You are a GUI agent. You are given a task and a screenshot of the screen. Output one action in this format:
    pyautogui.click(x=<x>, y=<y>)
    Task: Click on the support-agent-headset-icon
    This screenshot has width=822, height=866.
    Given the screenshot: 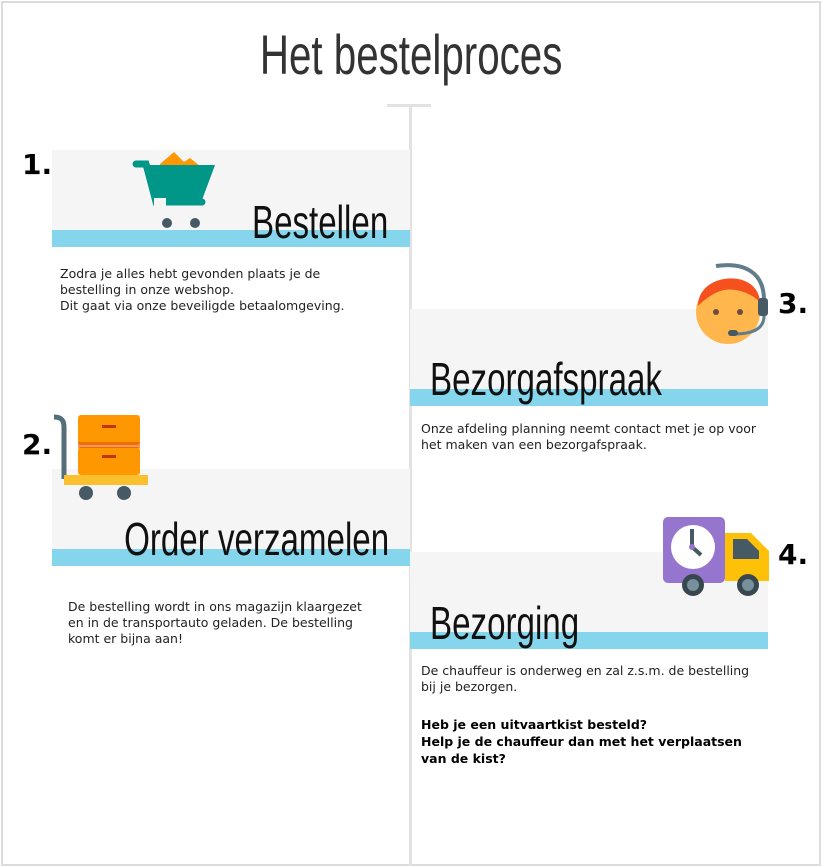 What is the action you would take?
    pyautogui.click(x=732, y=303)
    